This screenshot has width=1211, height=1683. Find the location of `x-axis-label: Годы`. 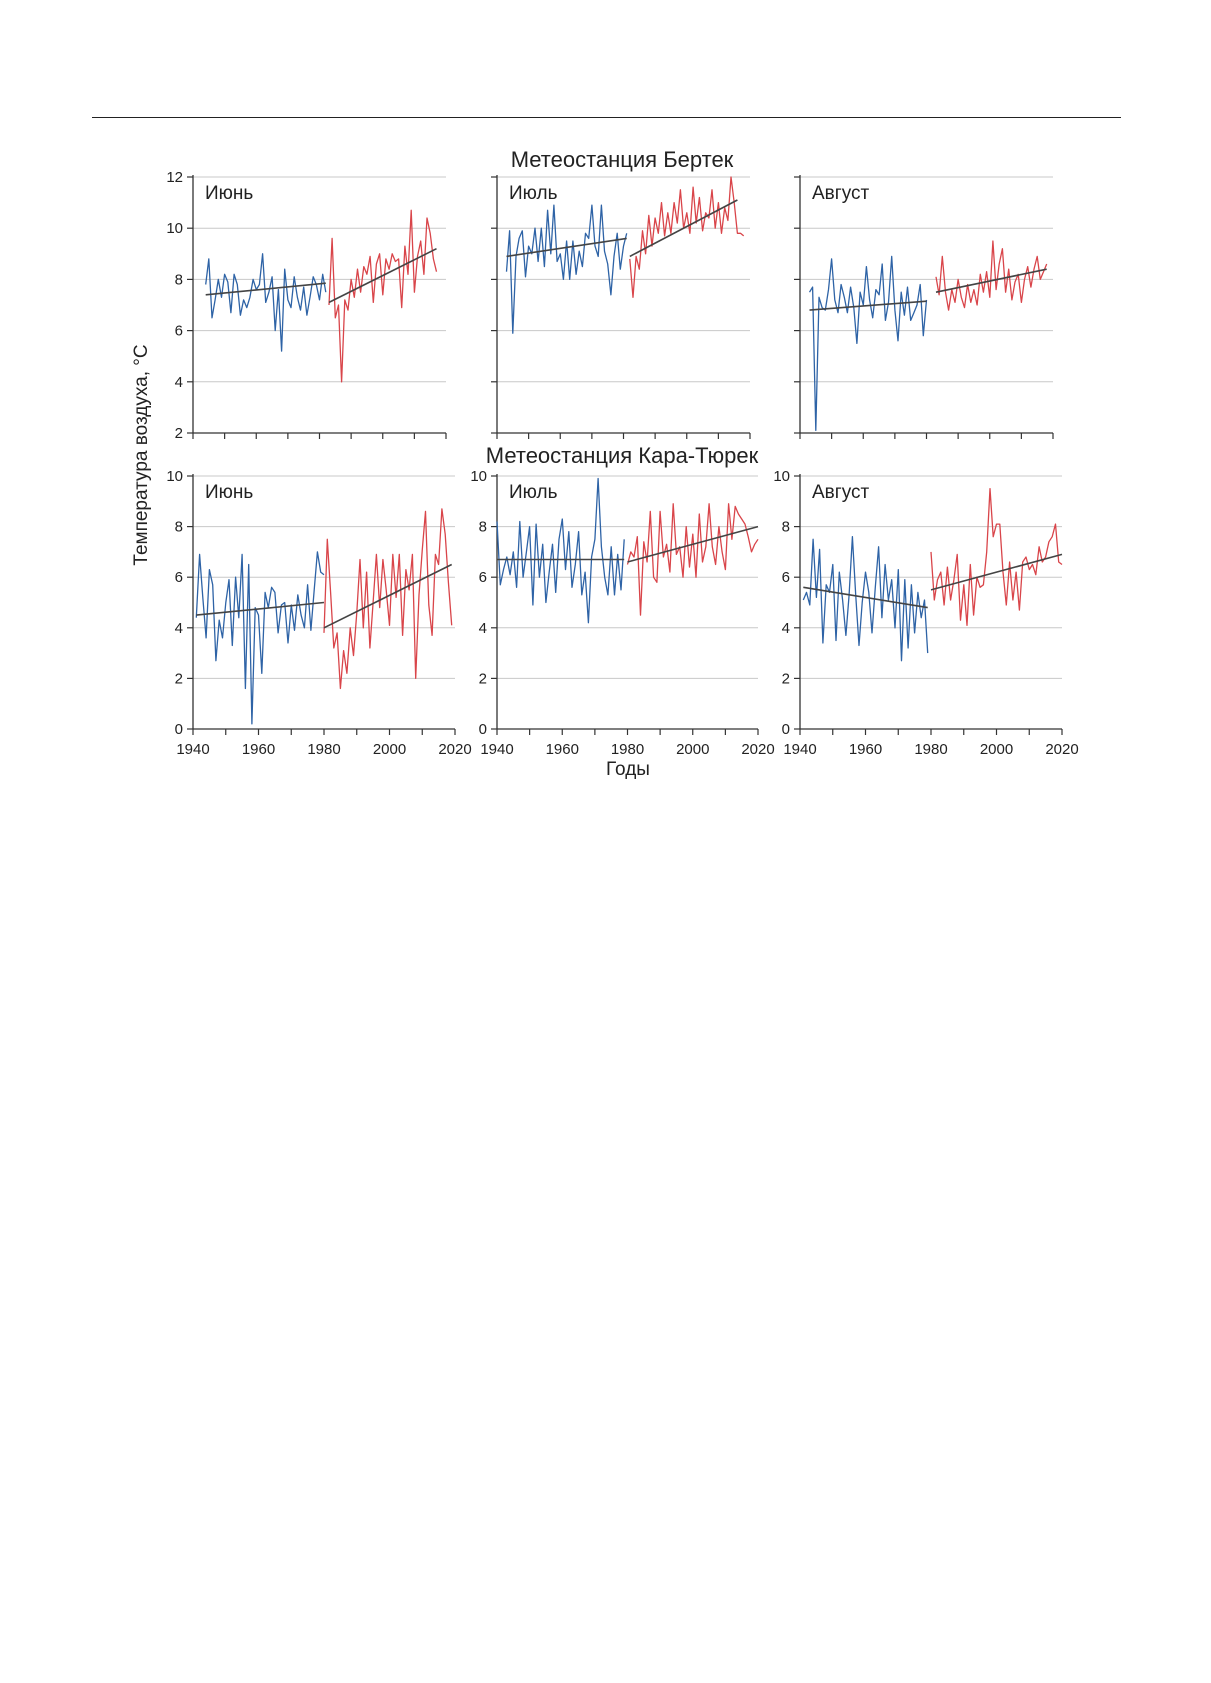

x-axis-label: Годы is located at coordinates (628, 769).